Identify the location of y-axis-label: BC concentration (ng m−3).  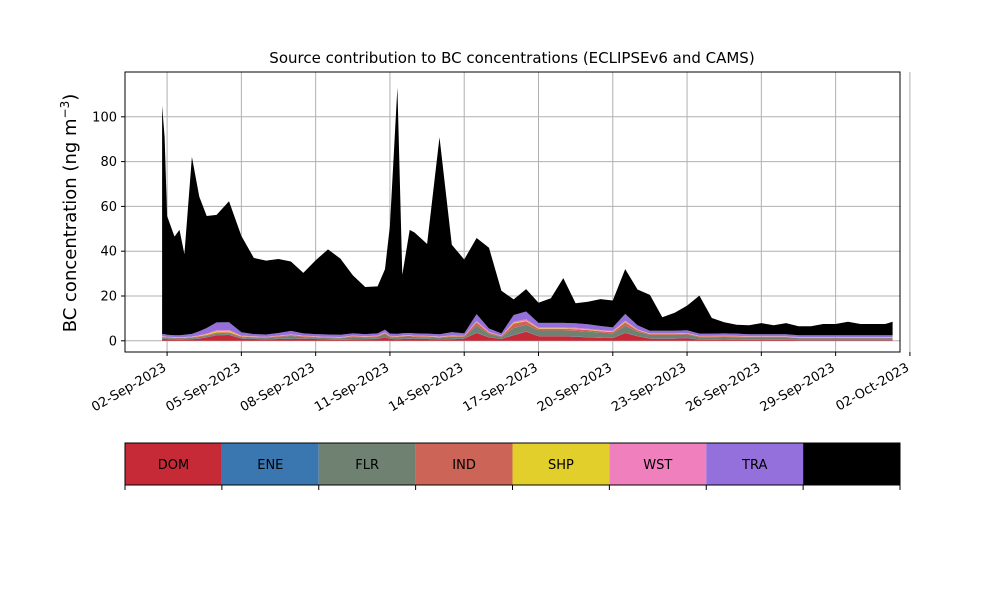
(69, 213).